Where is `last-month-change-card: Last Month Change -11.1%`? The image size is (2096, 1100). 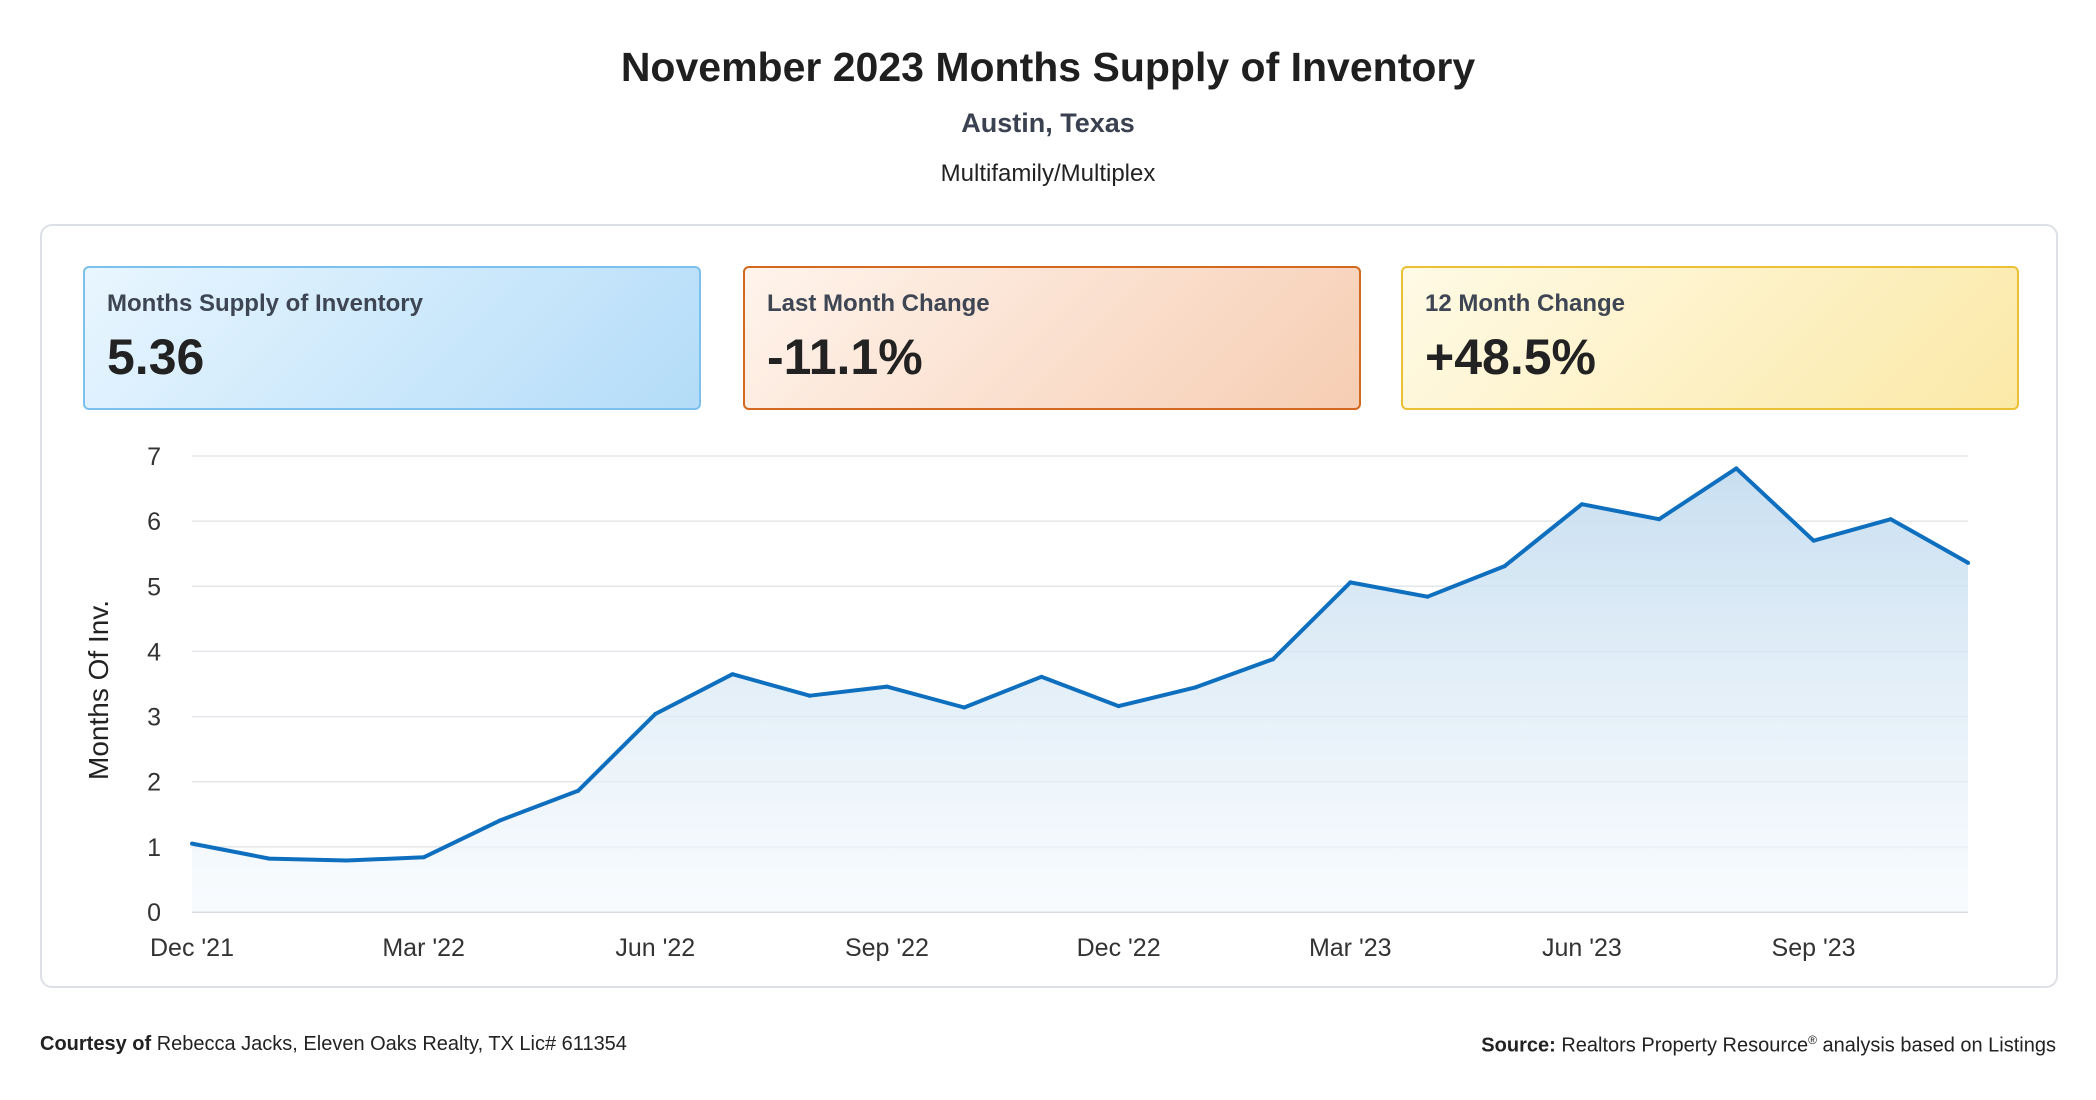 last-month-change-card: Last Month Change -11.1% is located at coordinates (1052, 338).